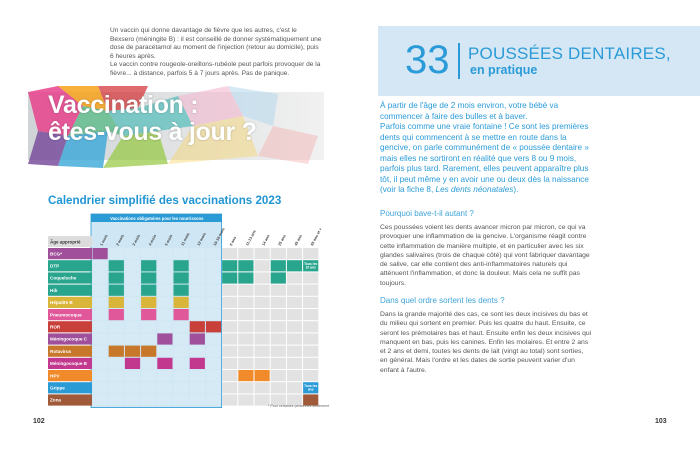 The height and width of the screenshot is (450, 700). What do you see at coordinates (427, 60) in the screenshot?
I see `chapter-number: 33` at bounding box center [427, 60].